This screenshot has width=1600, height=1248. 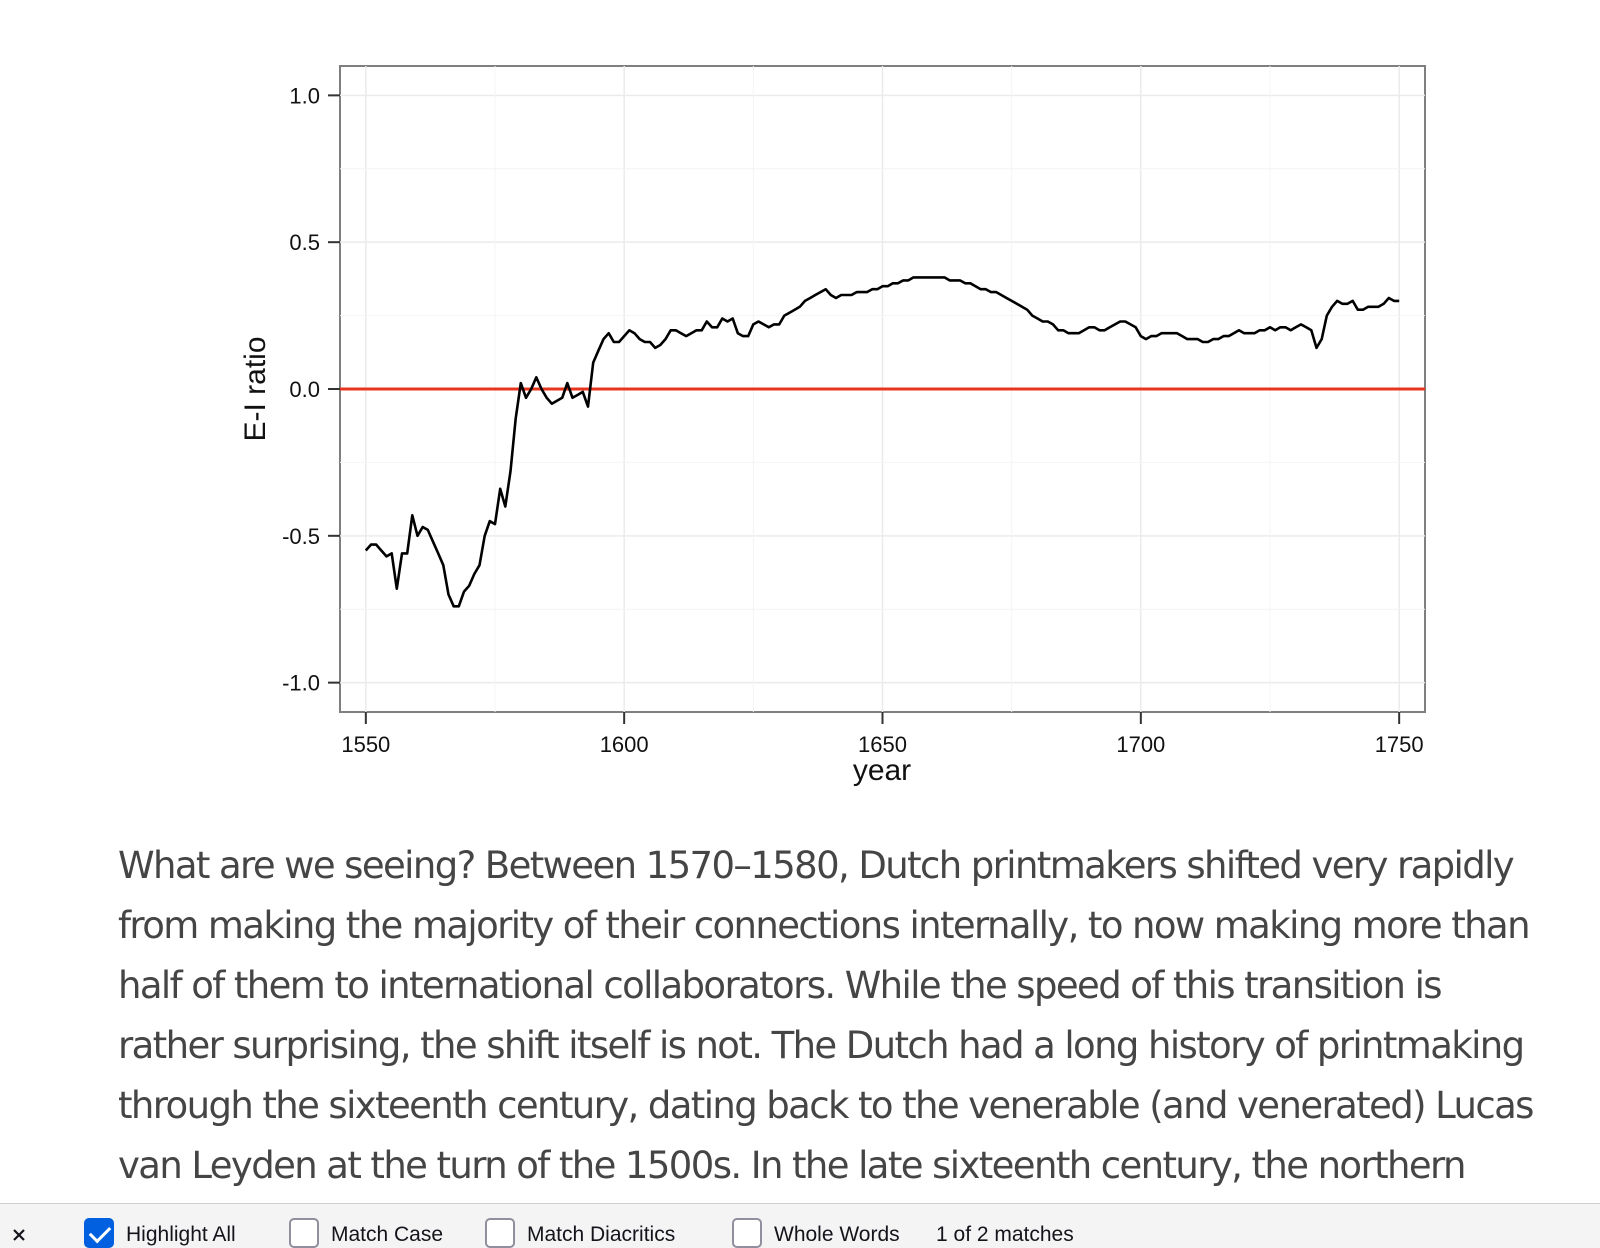 I want to click on y-tick-label: -1.0, so click(x=301, y=683).